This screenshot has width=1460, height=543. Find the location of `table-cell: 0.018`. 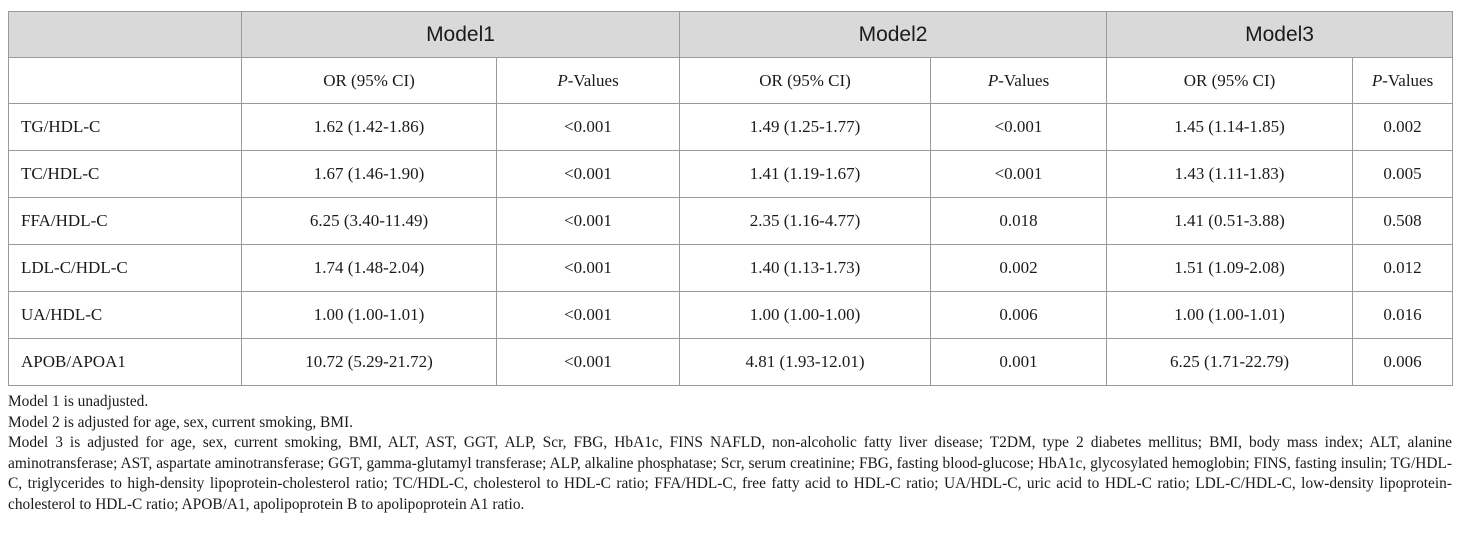

table-cell: 0.018 is located at coordinates (1019, 221).